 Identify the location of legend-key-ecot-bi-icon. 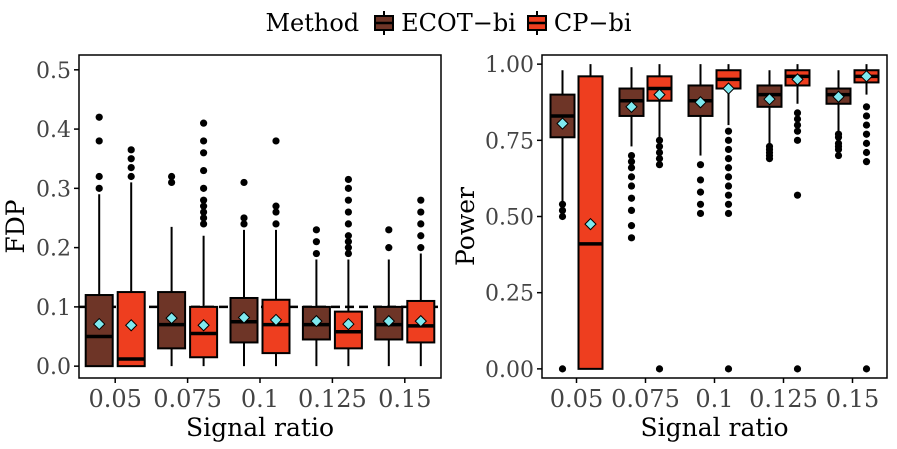
(384, 23).